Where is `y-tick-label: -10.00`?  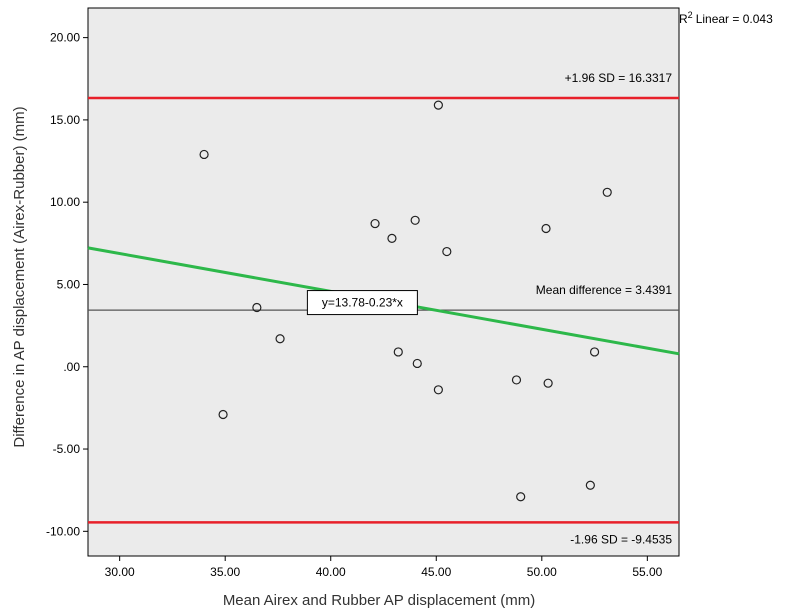
y-tick-label: -10.00 is located at coordinates (63, 531).